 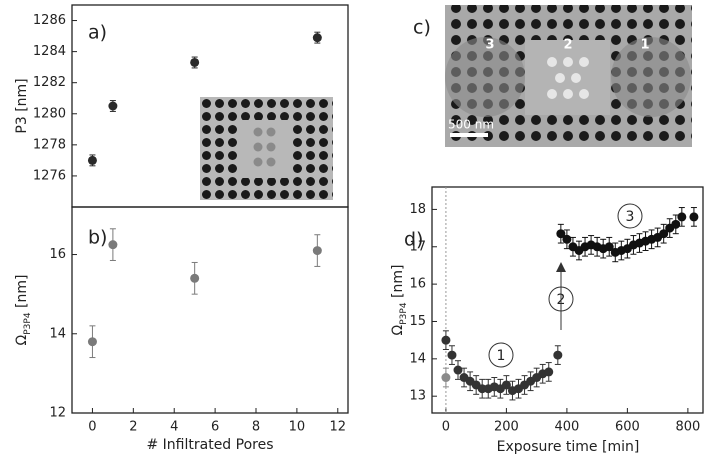 What do you see at coordinates (568, 447) in the screenshot?
I see `x-axis-label: Exposure time [min]` at bounding box center [568, 447].